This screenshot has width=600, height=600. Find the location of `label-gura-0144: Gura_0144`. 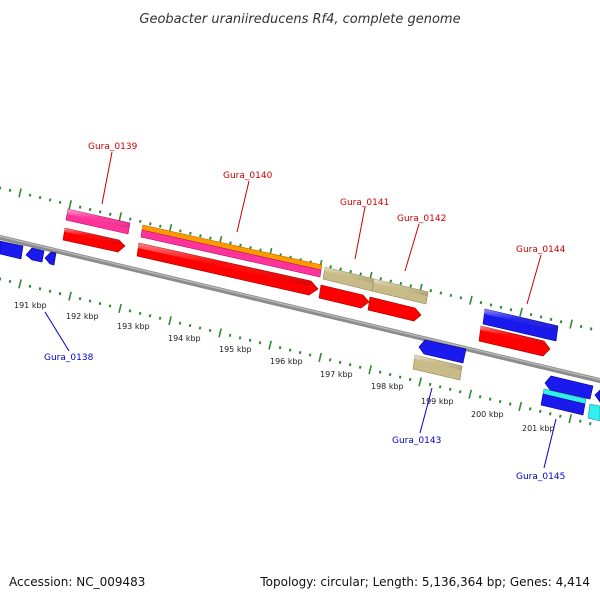

label-gura-0144: Gura_0144 is located at coordinates (541, 250).